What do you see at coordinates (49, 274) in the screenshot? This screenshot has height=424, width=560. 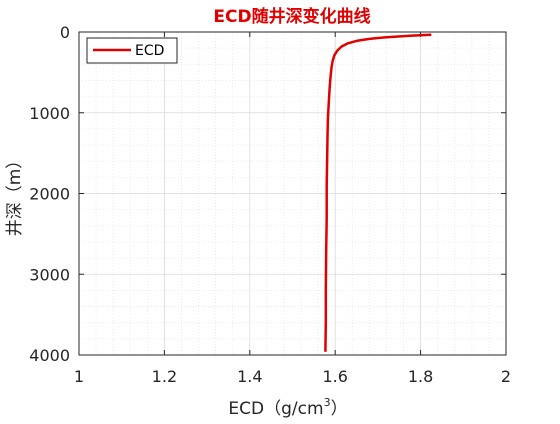 I see `y-tick-label: 3000` at bounding box center [49, 274].